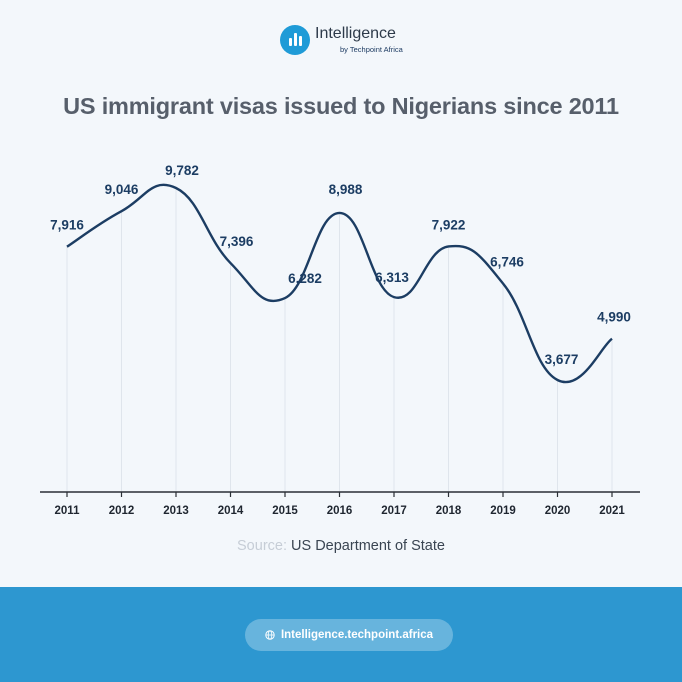 The image size is (682, 682). Describe the element at coordinates (262, 546) in the screenshot. I see `source-label: Source:` at that location.